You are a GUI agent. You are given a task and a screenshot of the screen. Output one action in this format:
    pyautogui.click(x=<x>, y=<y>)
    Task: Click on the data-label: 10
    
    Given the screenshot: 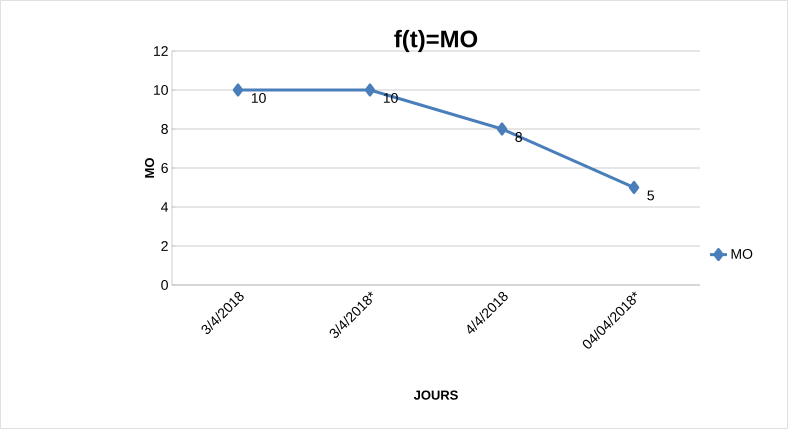 What is the action you would take?
    pyautogui.click(x=259, y=98)
    